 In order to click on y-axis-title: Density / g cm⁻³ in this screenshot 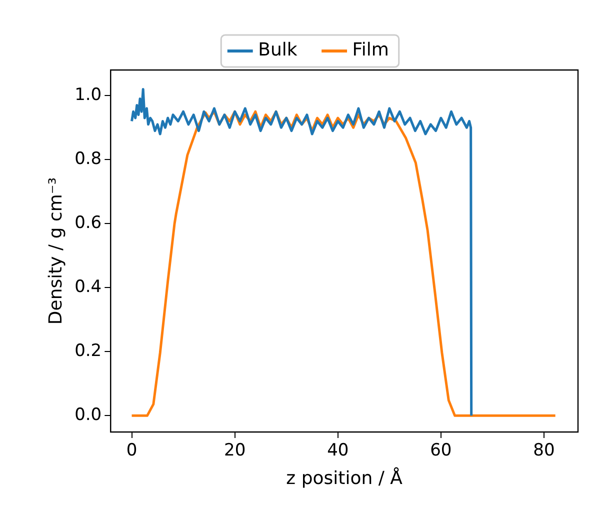, I will do `click(55, 251)`.